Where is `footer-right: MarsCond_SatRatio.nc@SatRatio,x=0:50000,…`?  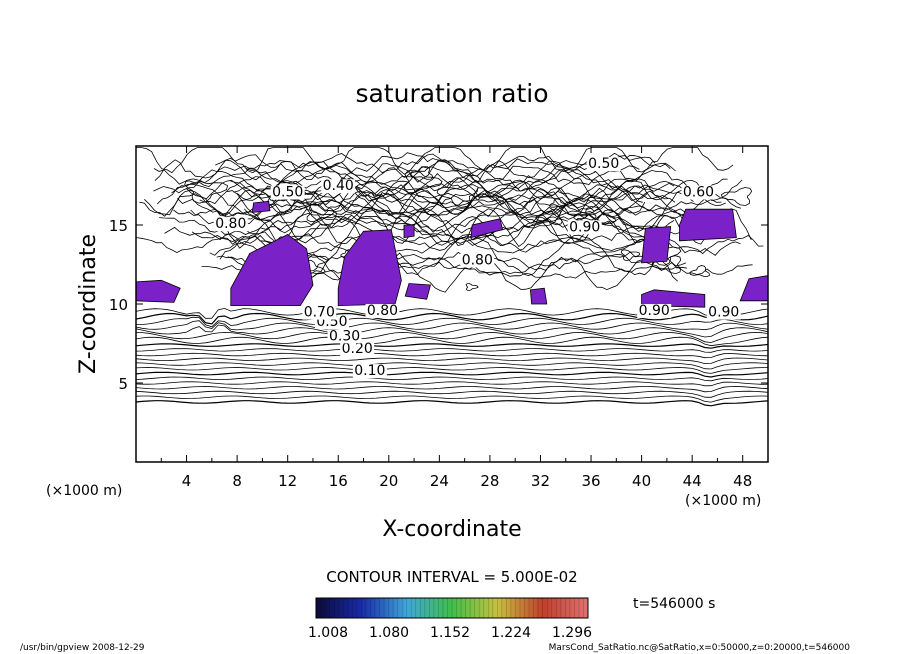 footer-right: MarsCond_SatRatio.nc@SatRatio,x=0:50000,… is located at coordinates (700, 648).